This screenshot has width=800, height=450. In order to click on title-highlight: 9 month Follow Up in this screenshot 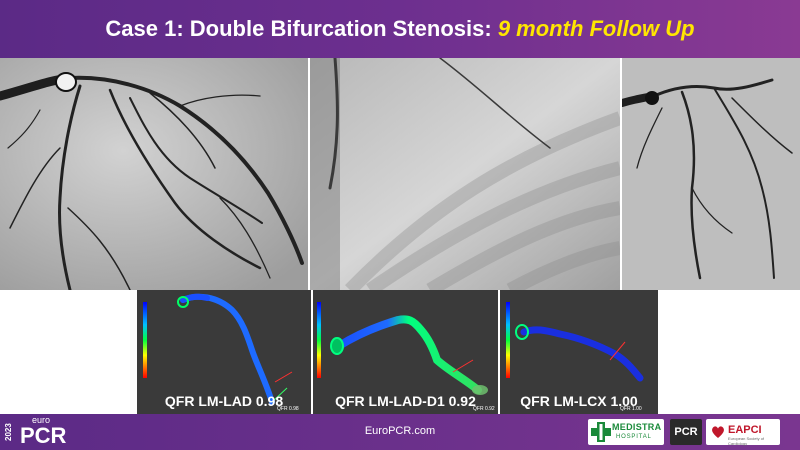, I will do `click(596, 28)`.